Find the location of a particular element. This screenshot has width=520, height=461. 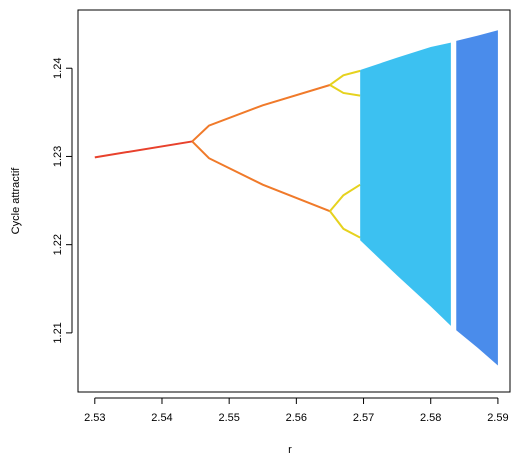

x-tick-label: 2.58 is located at coordinates (430, 418).